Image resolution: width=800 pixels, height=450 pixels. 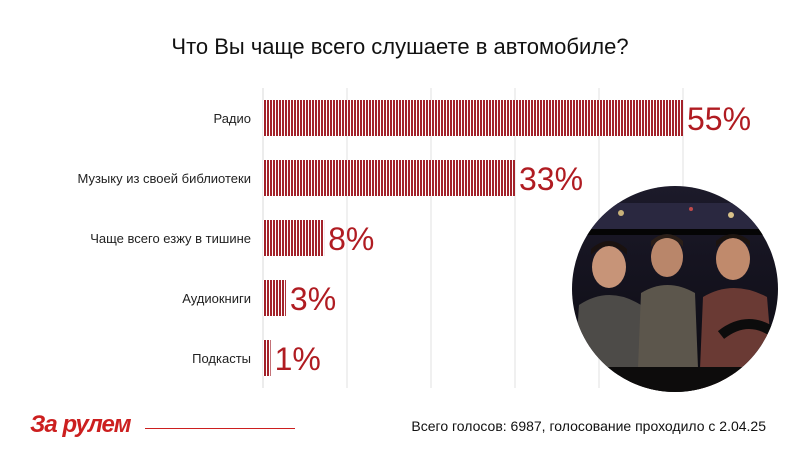 What do you see at coordinates (164, 178) in the screenshot?
I see `category-label: Музыку из своей библиотеки` at bounding box center [164, 178].